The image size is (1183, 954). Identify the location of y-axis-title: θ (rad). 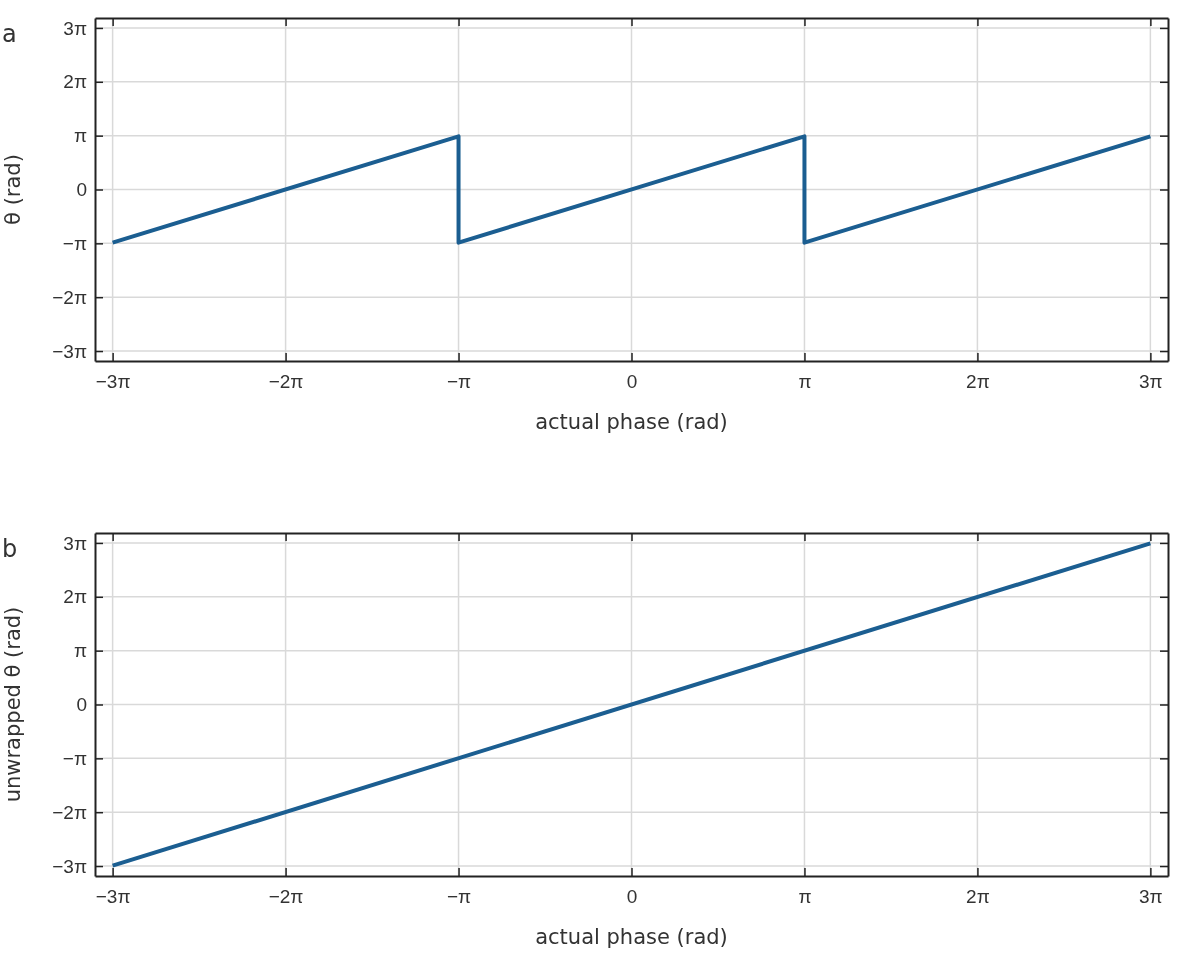
(13, 189).